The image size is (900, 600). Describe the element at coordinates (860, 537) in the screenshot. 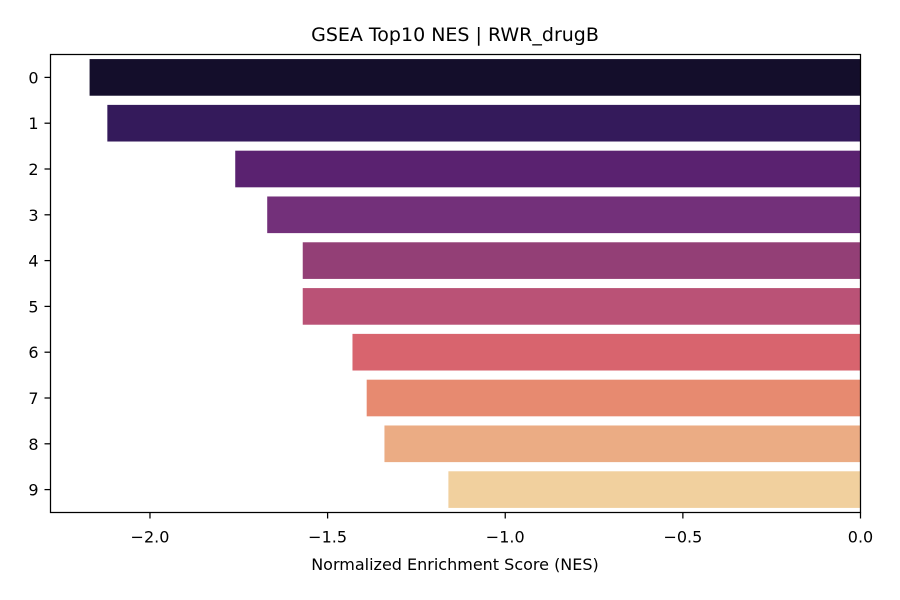

I see `x-tick-label-4: 0.0` at that location.